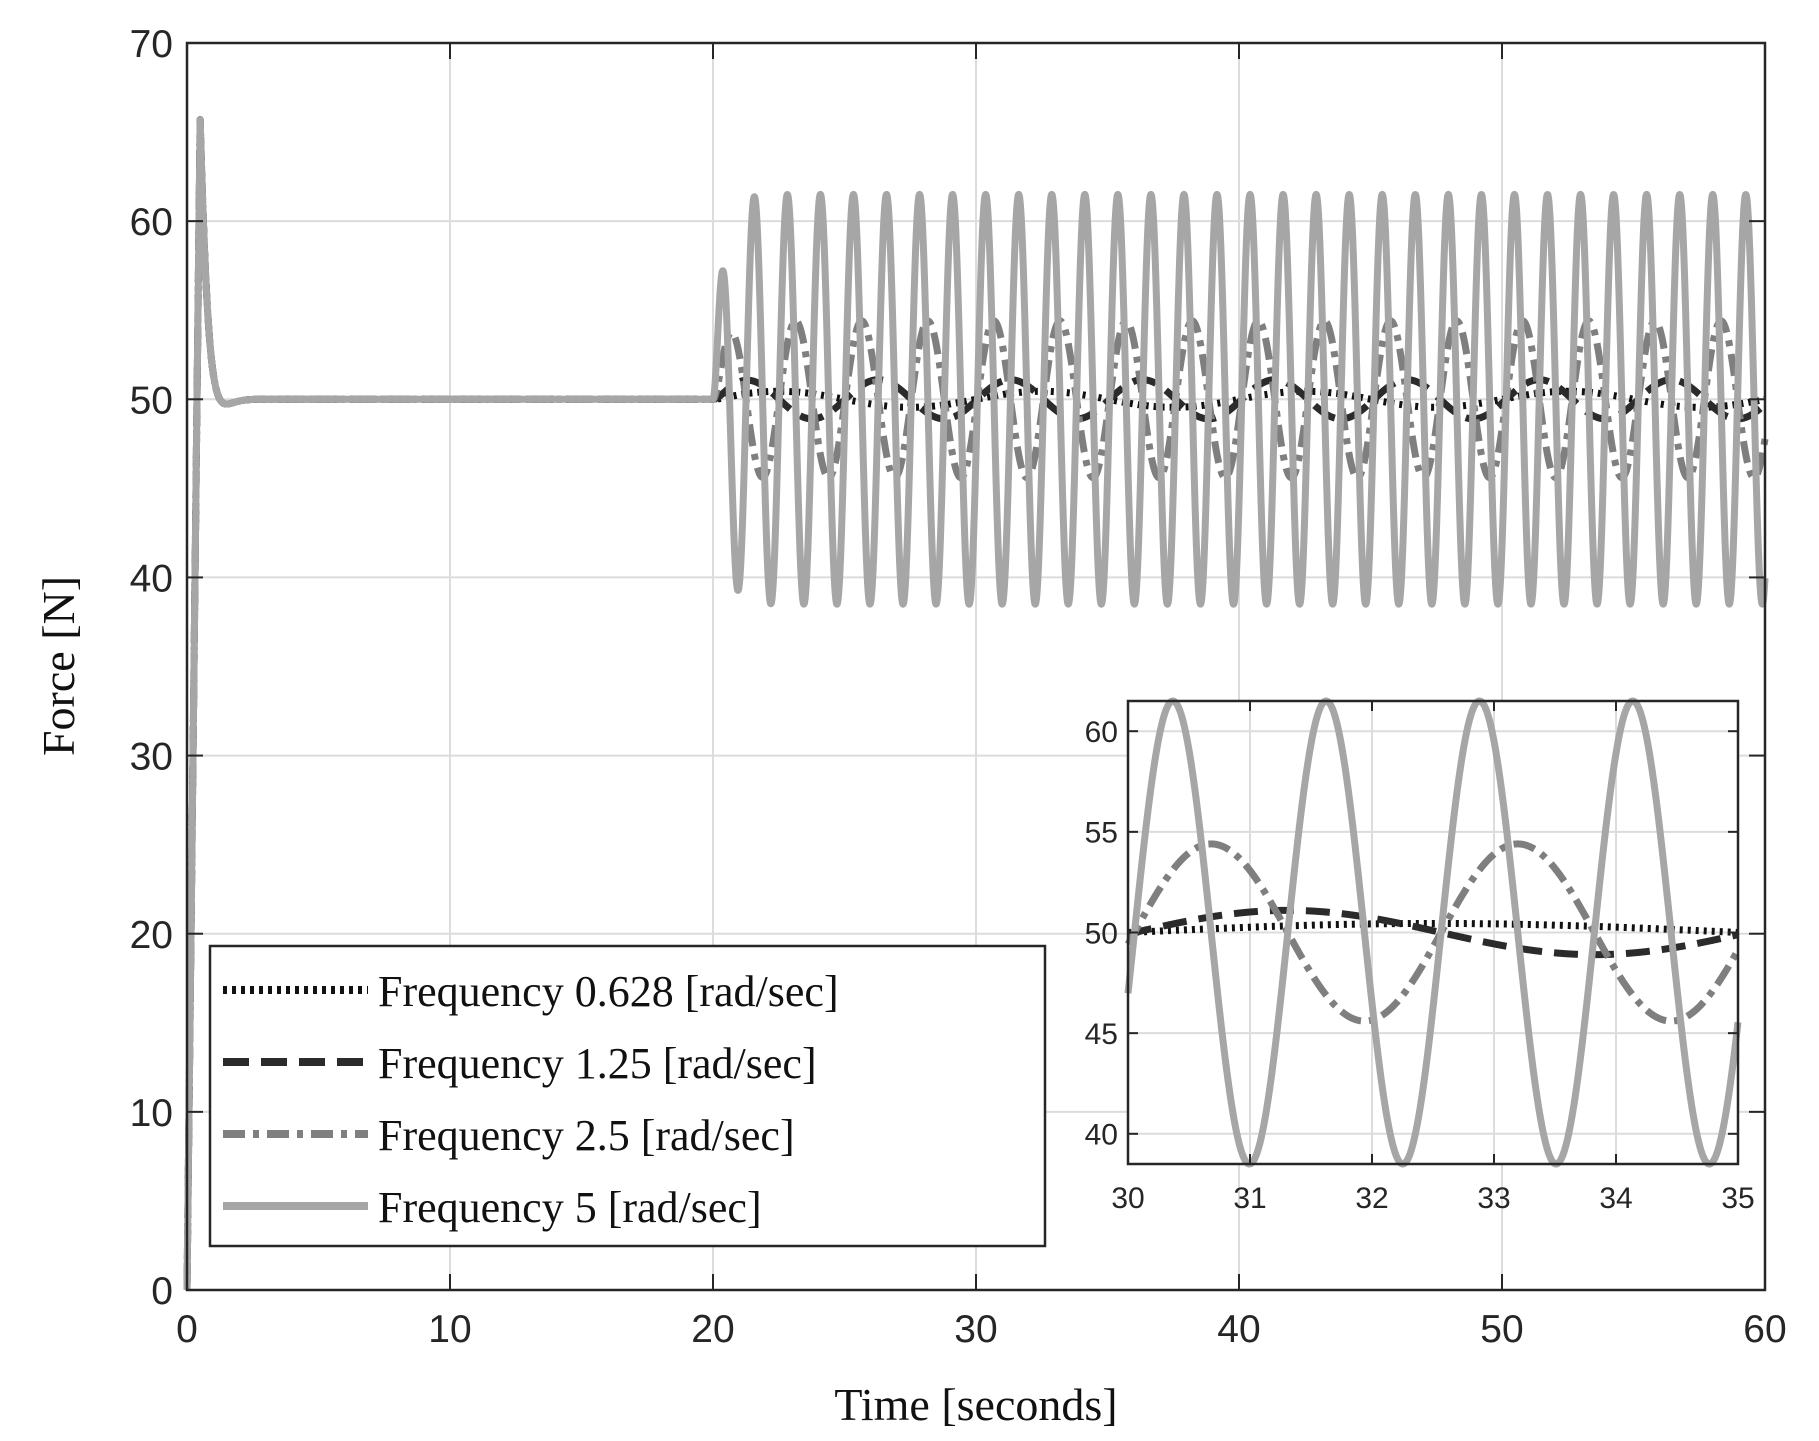 Image resolution: width=1819 pixels, height=1441 pixels. Describe the element at coordinates (975, 1329) in the screenshot. I see `x-tick-label: 30` at that location.